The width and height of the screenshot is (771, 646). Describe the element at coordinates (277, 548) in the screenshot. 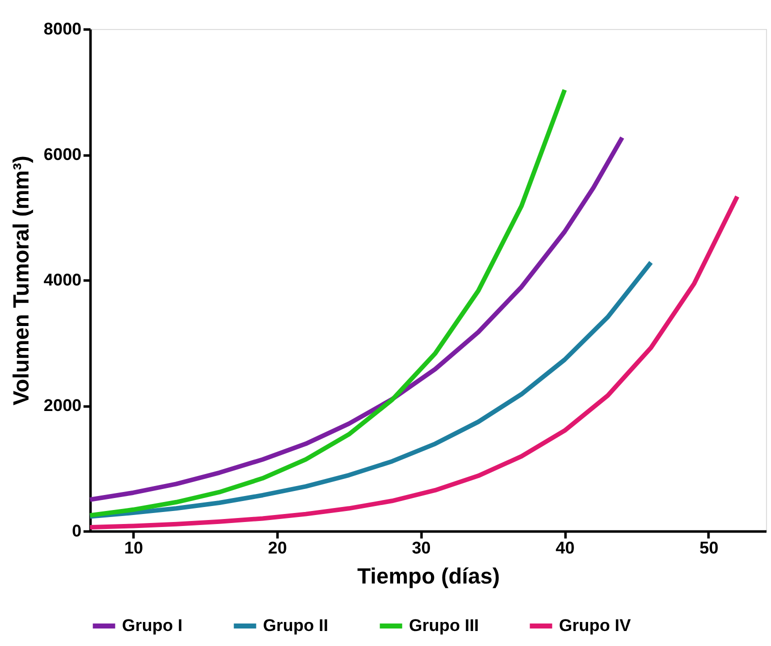

I see `x-tick-label: 20` at that location.